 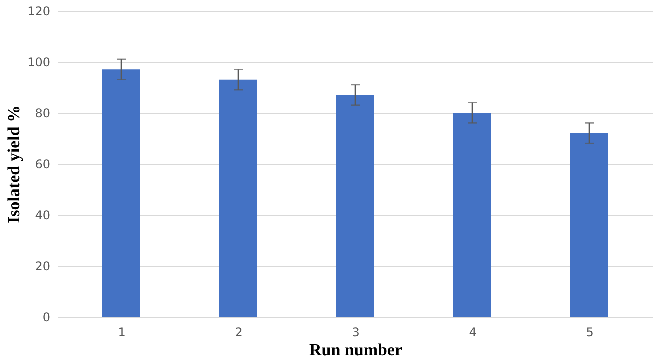 I want to click on y-tick-label: 120, so click(x=39, y=11).